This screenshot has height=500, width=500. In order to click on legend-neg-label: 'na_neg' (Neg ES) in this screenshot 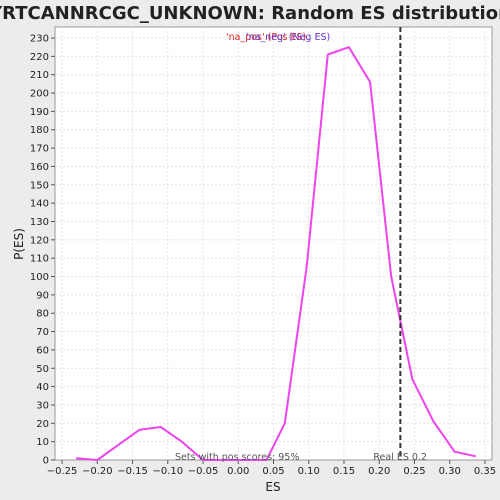, I will do `click(288, 37)`.